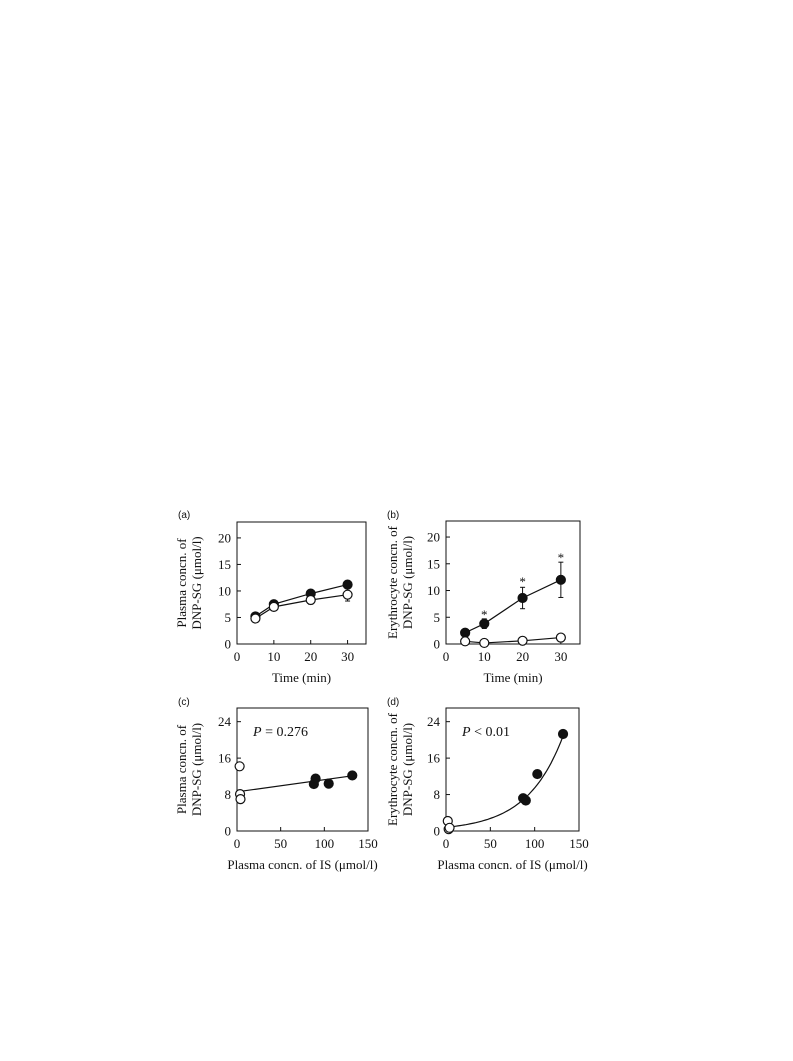 This screenshot has width=793, height=1061. Describe the element at coordinates (184, 515) in the screenshot. I see `panel-label: (a)` at that location.